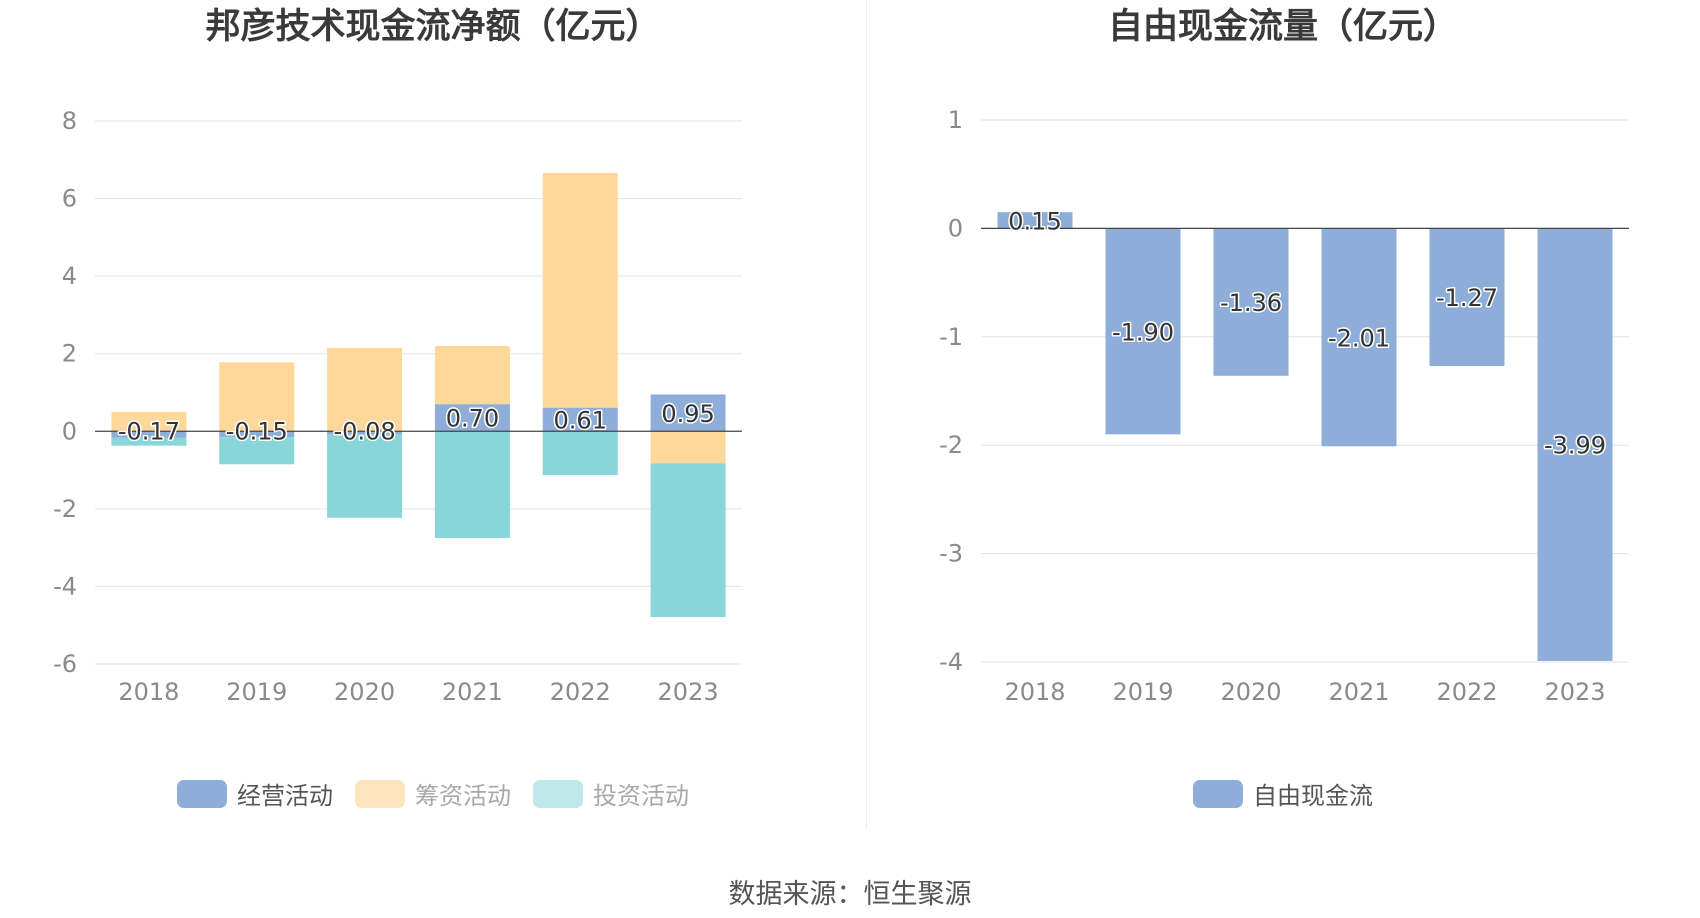 Image resolution: width=1700 pixels, height=918 pixels. I want to click on y-tick-label: 8, so click(69, 121).